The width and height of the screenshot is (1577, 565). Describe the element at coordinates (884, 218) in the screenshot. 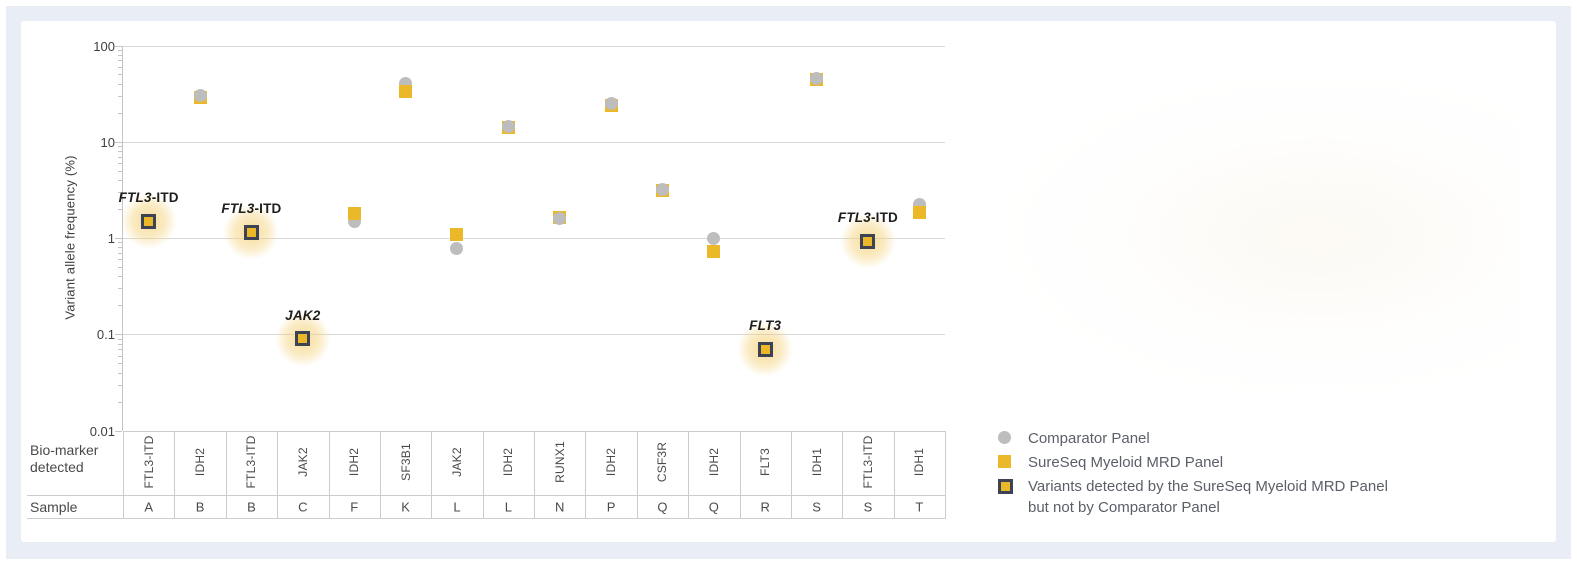

I see `annotation-suffix: -ITD` at that location.